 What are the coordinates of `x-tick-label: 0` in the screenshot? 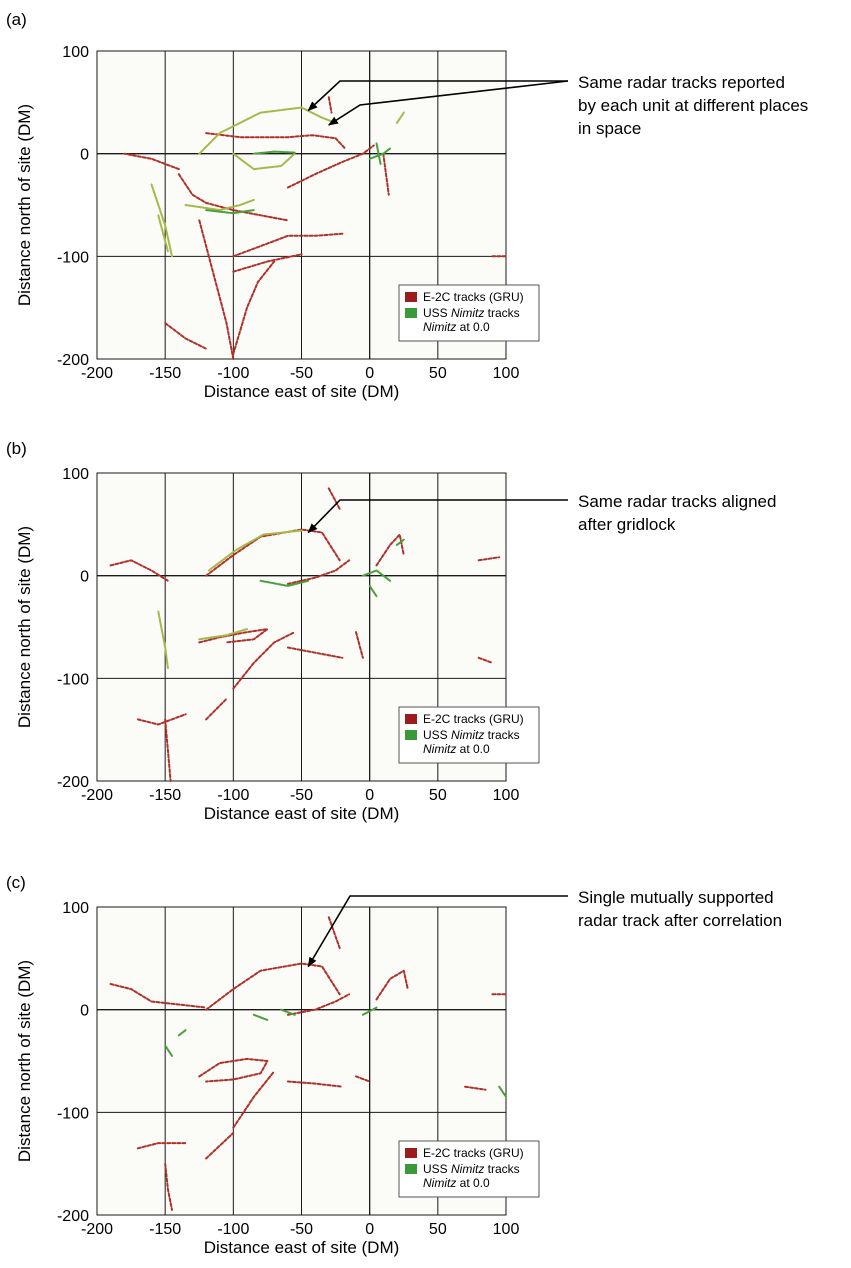 It's located at (369, 373).